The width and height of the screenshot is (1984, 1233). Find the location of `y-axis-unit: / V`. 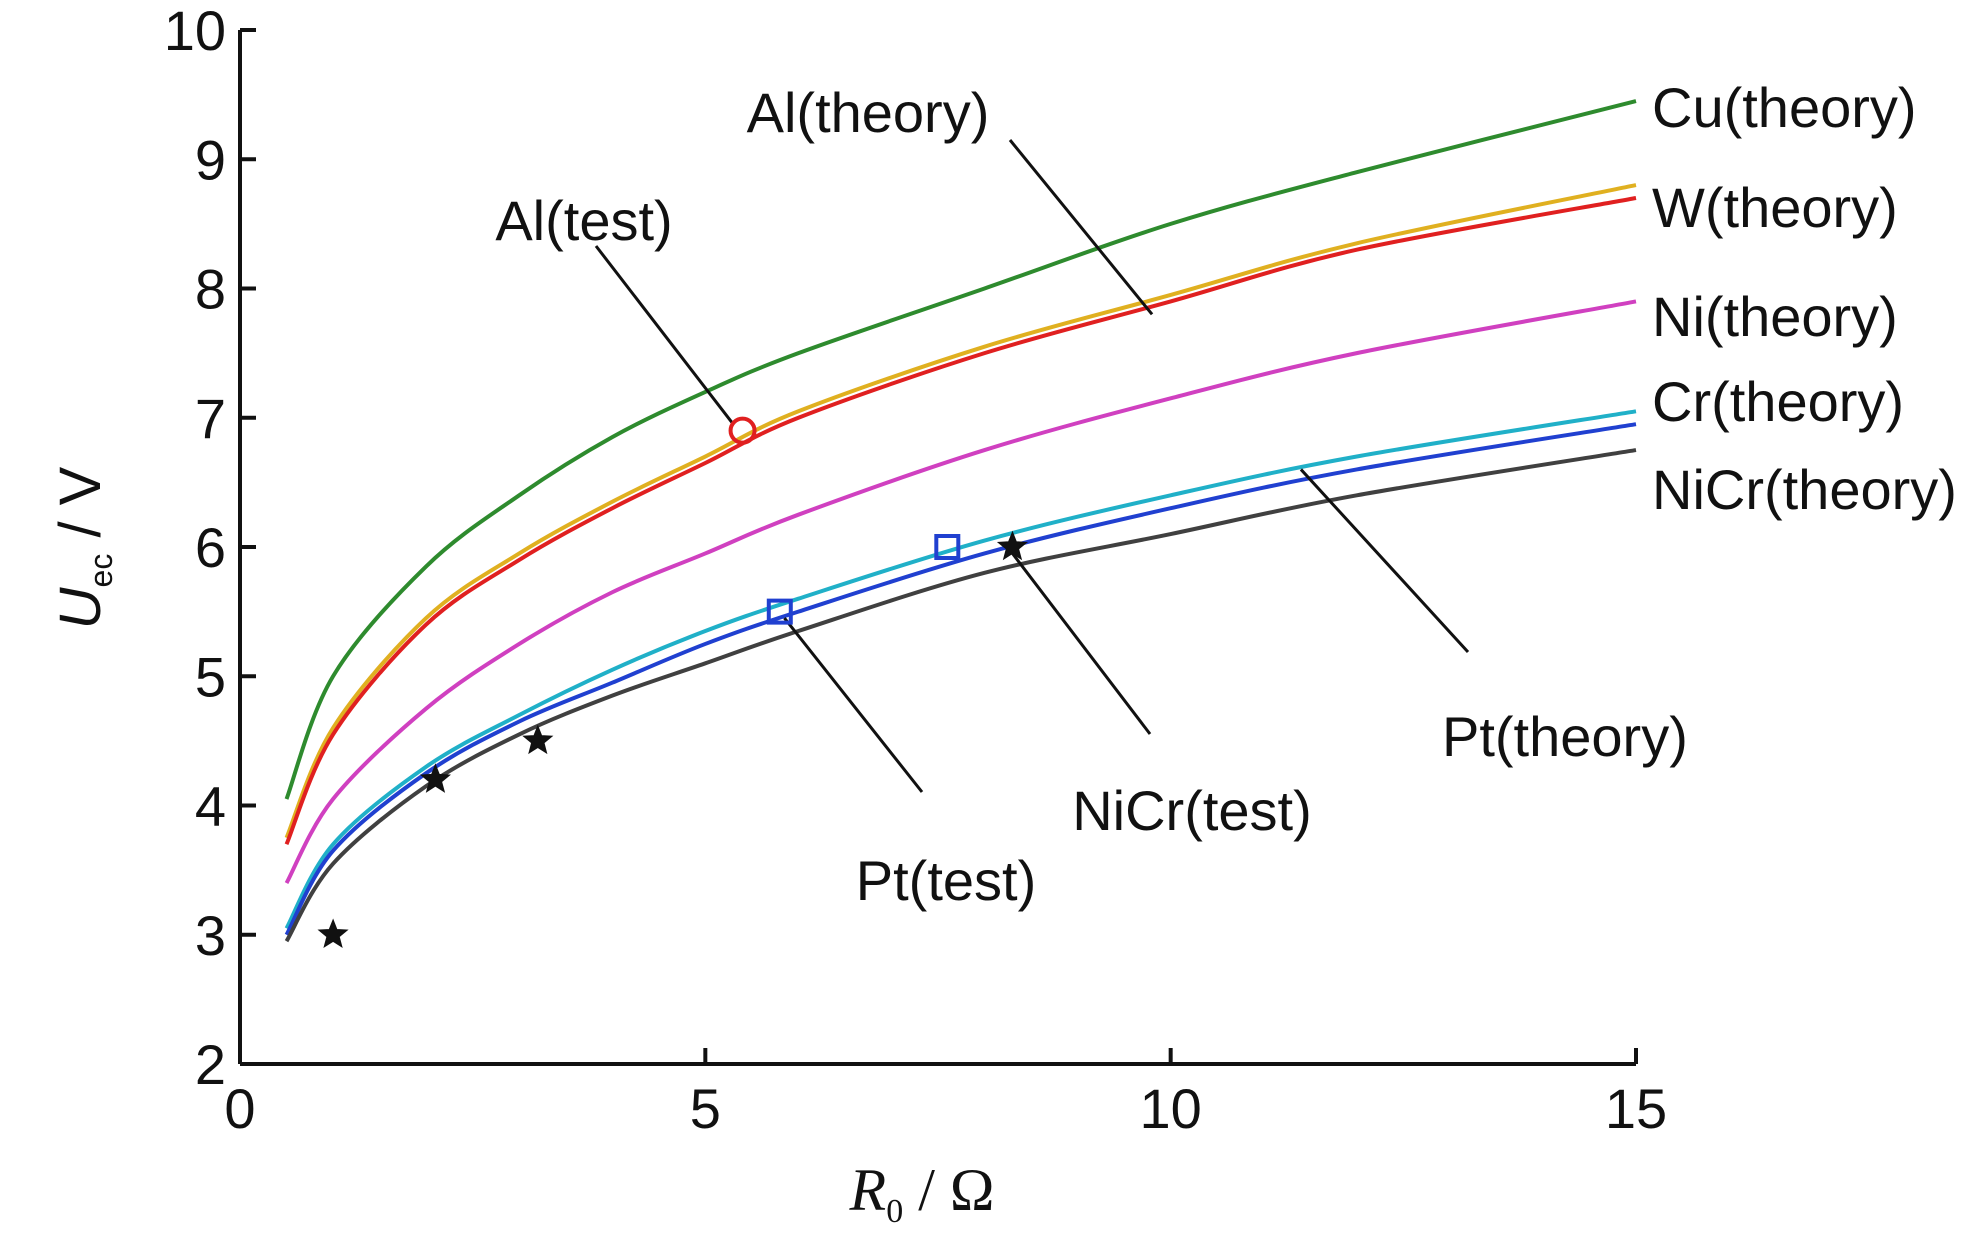

y-axis-unit: / V is located at coordinates (80, 509).